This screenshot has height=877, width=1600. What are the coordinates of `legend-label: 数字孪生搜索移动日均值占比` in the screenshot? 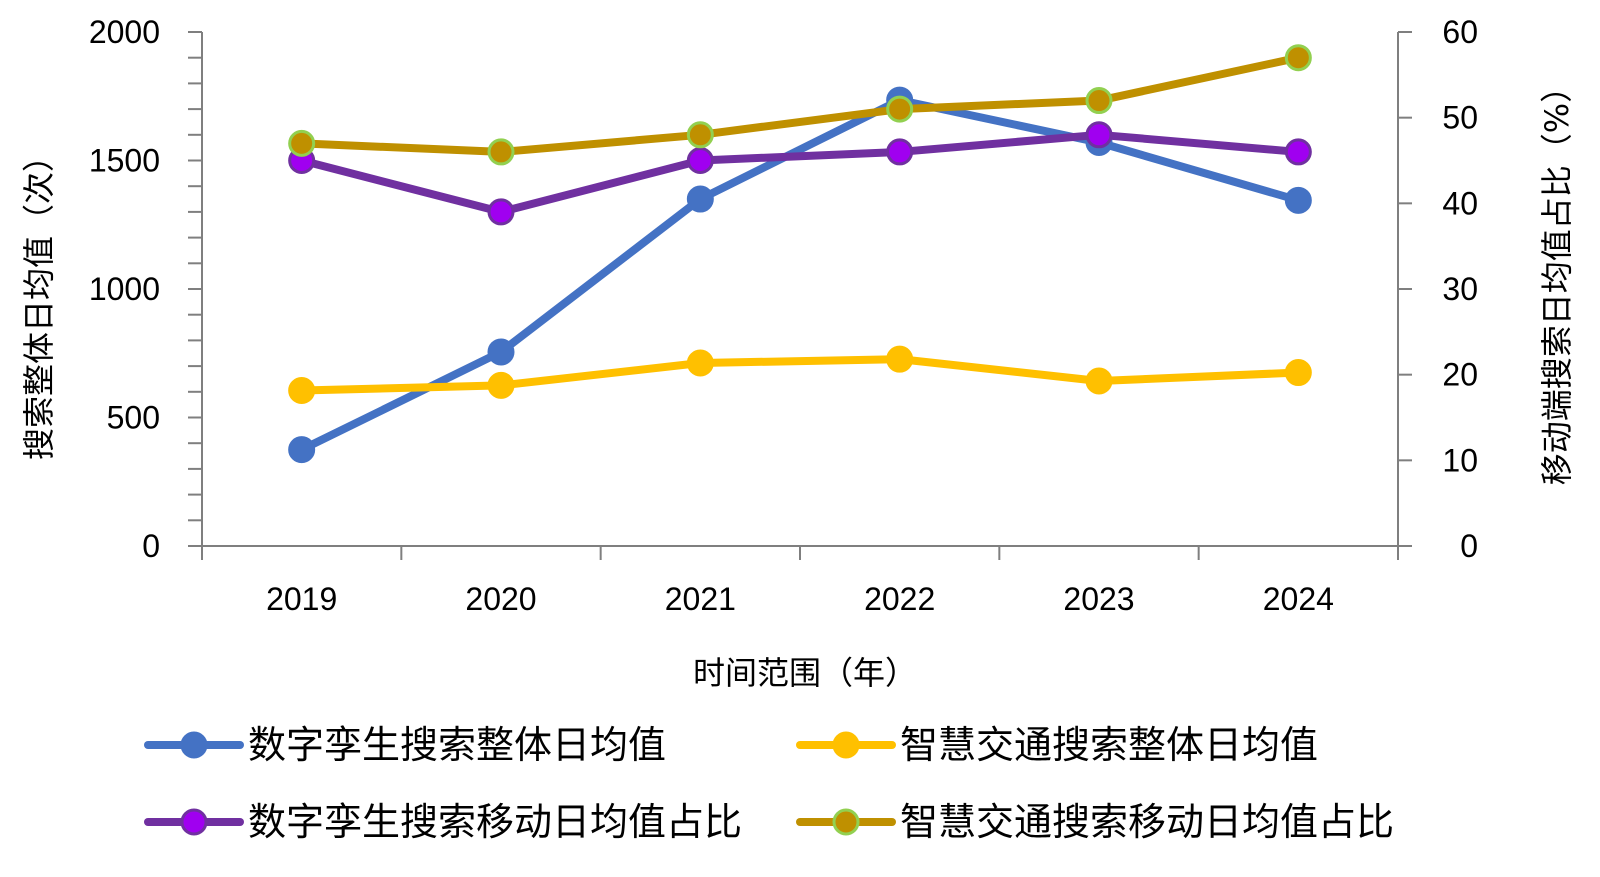 It's located at (495, 822).